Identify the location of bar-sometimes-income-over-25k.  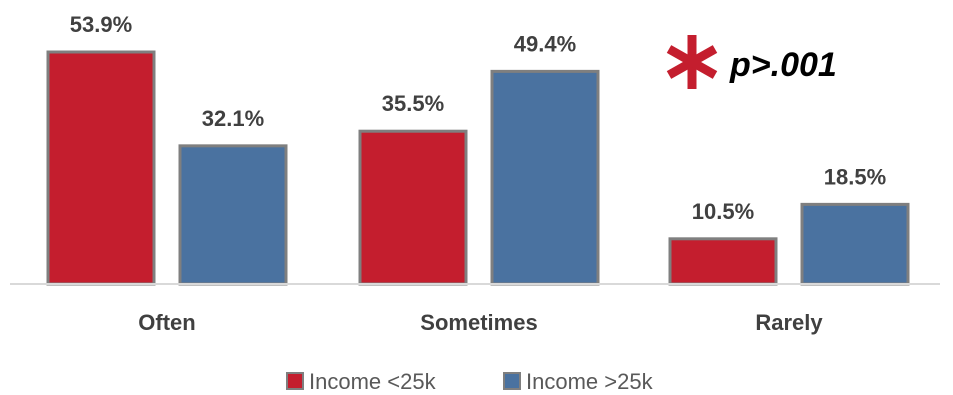
(545, 177).